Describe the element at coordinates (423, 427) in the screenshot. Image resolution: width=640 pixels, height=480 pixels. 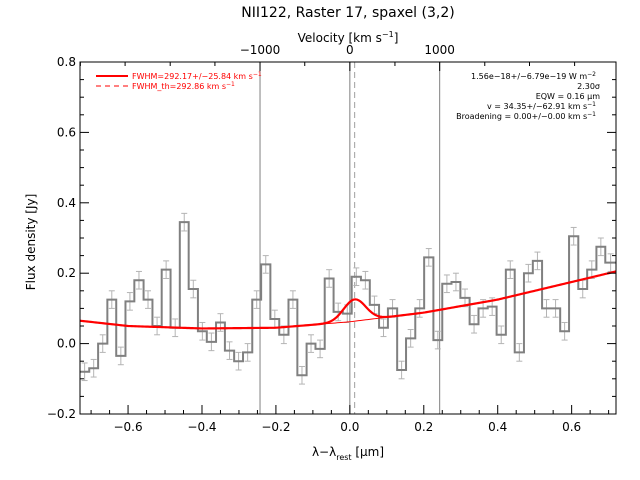
I see `x-tick-label: 0.2` at that location.